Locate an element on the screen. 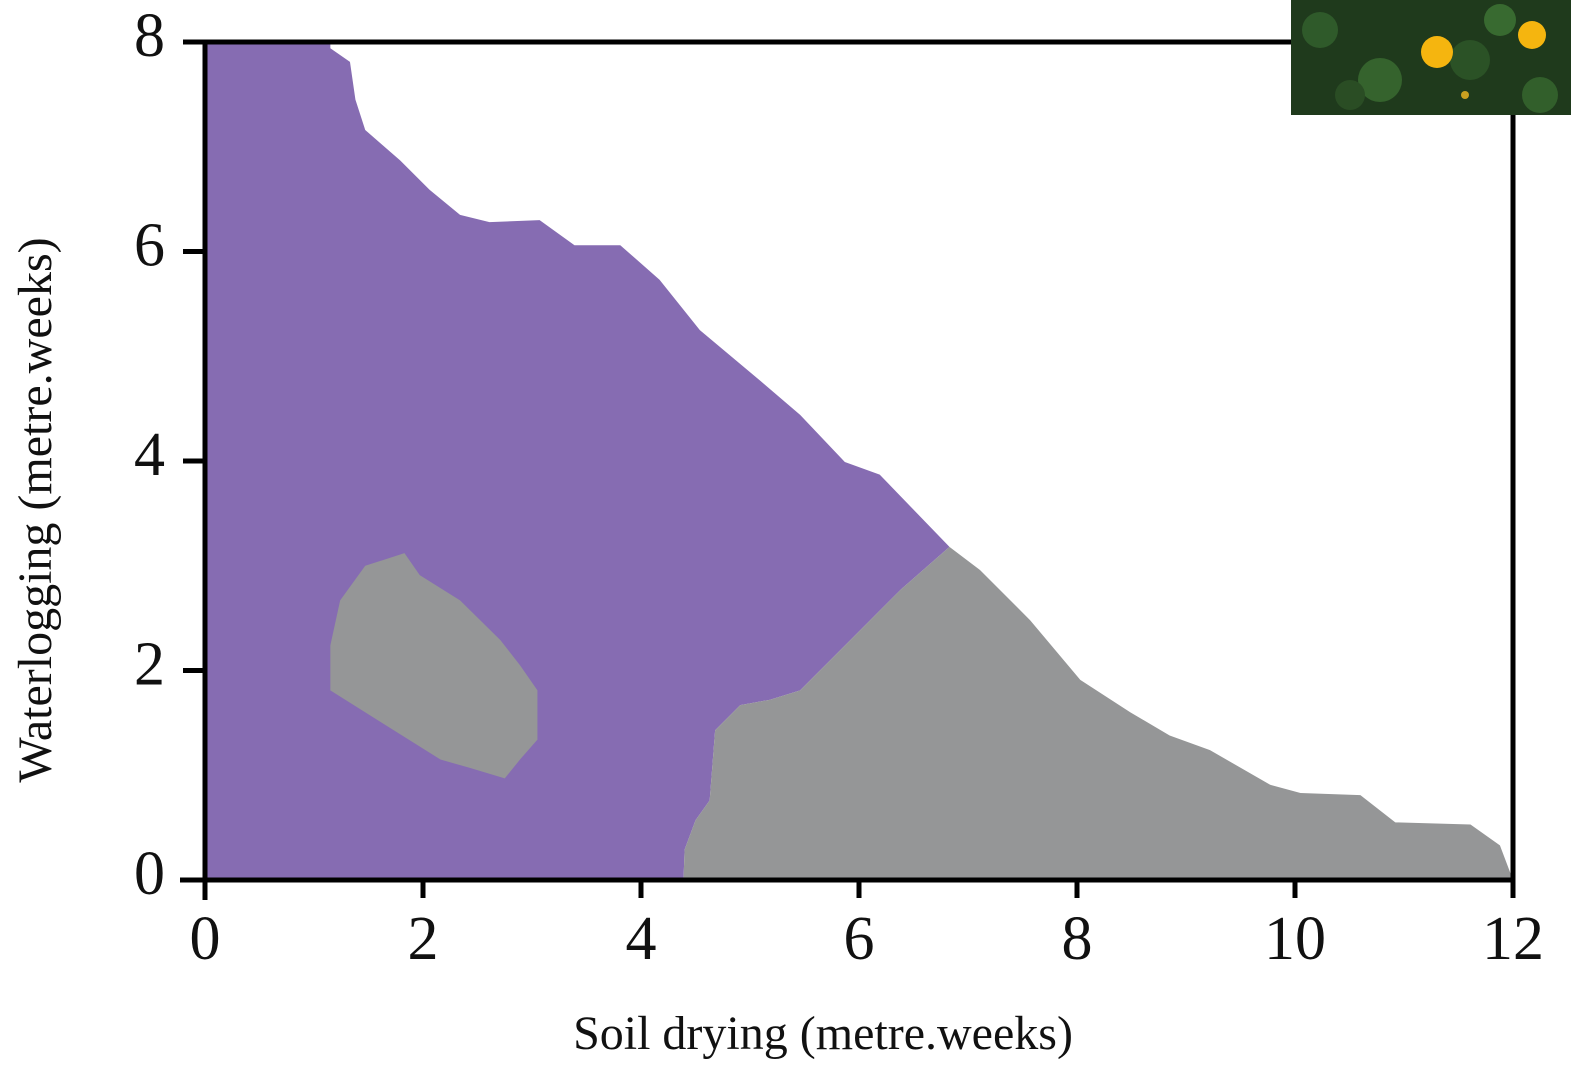 This screenshot has width=1571, height=1073. y-tick-label: 6 is located at coordinates (149, 246).